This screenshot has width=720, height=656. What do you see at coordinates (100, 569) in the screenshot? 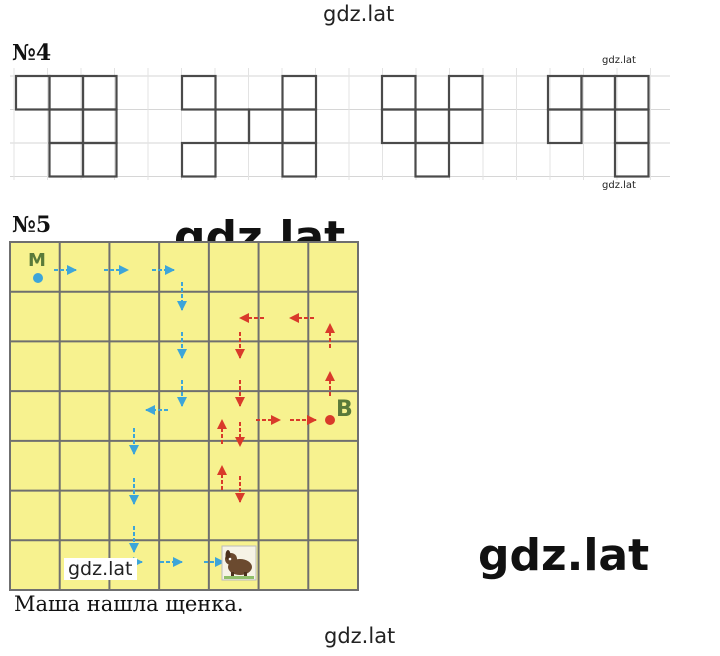
I see `watermark-in-map: gdz.lat` at bounding box center [100, 569].